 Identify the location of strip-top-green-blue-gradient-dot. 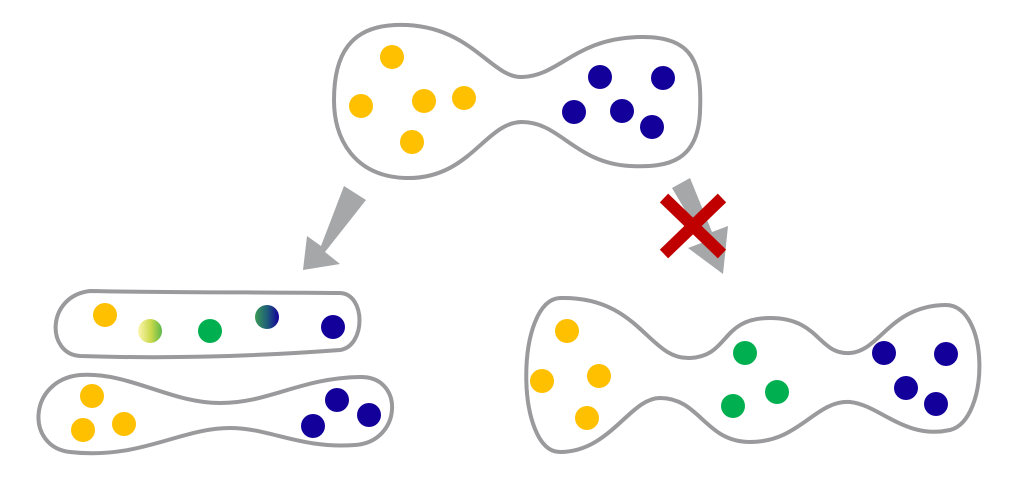
(267, 317).